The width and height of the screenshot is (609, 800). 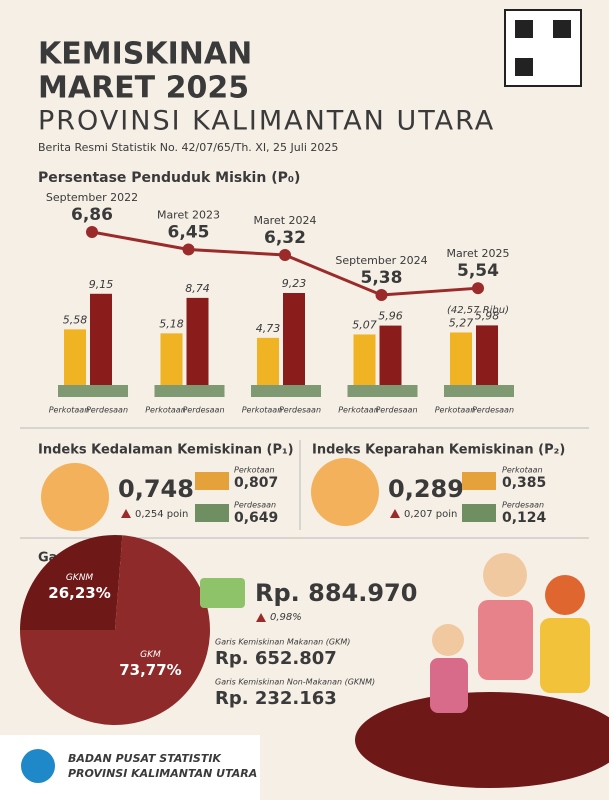 I want to click on index-value: 0,289, so click(x=426, y=489).